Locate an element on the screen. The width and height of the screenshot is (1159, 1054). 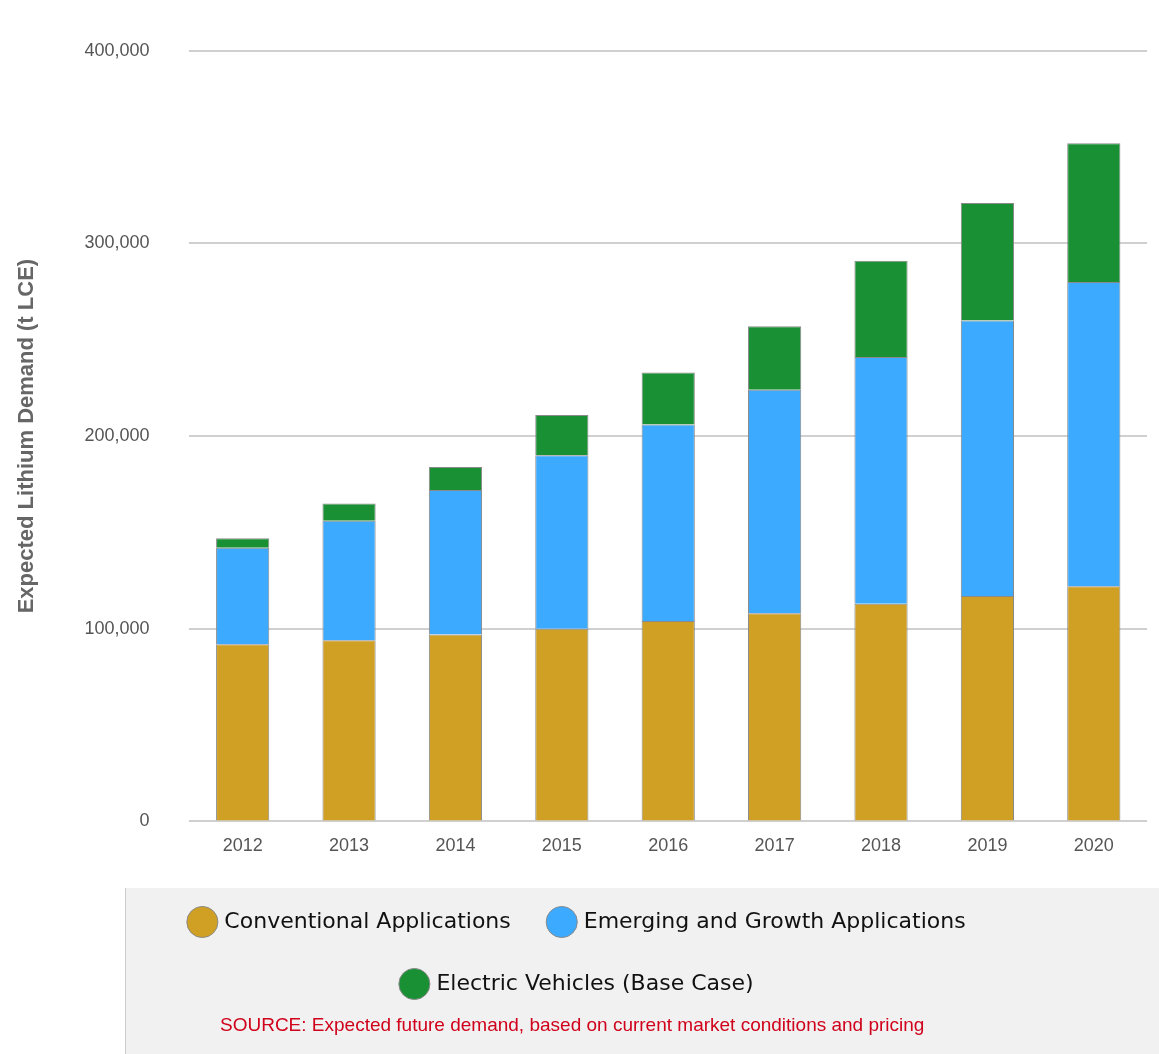
x-tick-label: 2014 is located at coordinates (455, 845).